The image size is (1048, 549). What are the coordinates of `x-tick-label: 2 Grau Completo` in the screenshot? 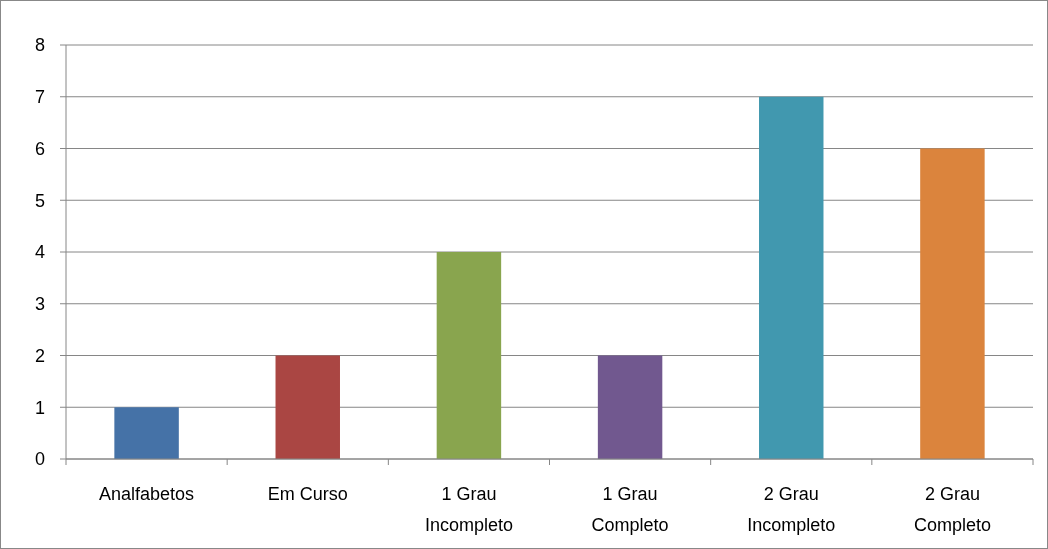 It's located at (952, 509).